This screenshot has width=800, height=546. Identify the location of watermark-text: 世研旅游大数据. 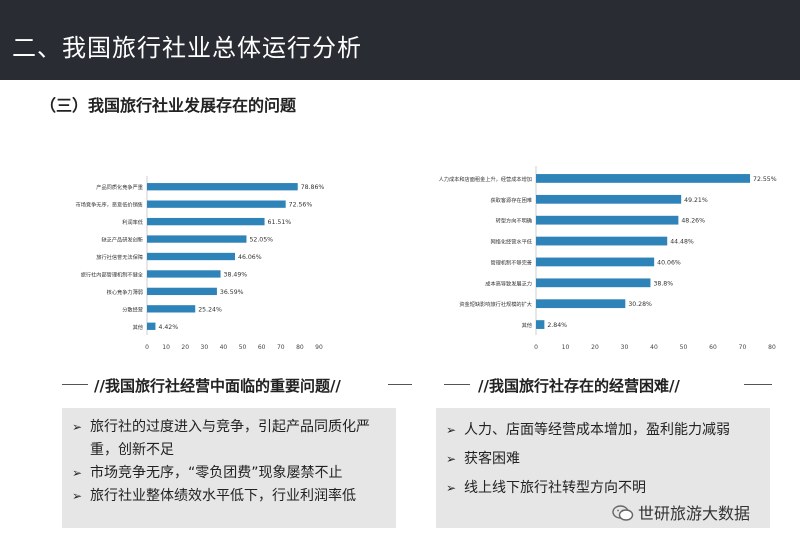
(694, 513).